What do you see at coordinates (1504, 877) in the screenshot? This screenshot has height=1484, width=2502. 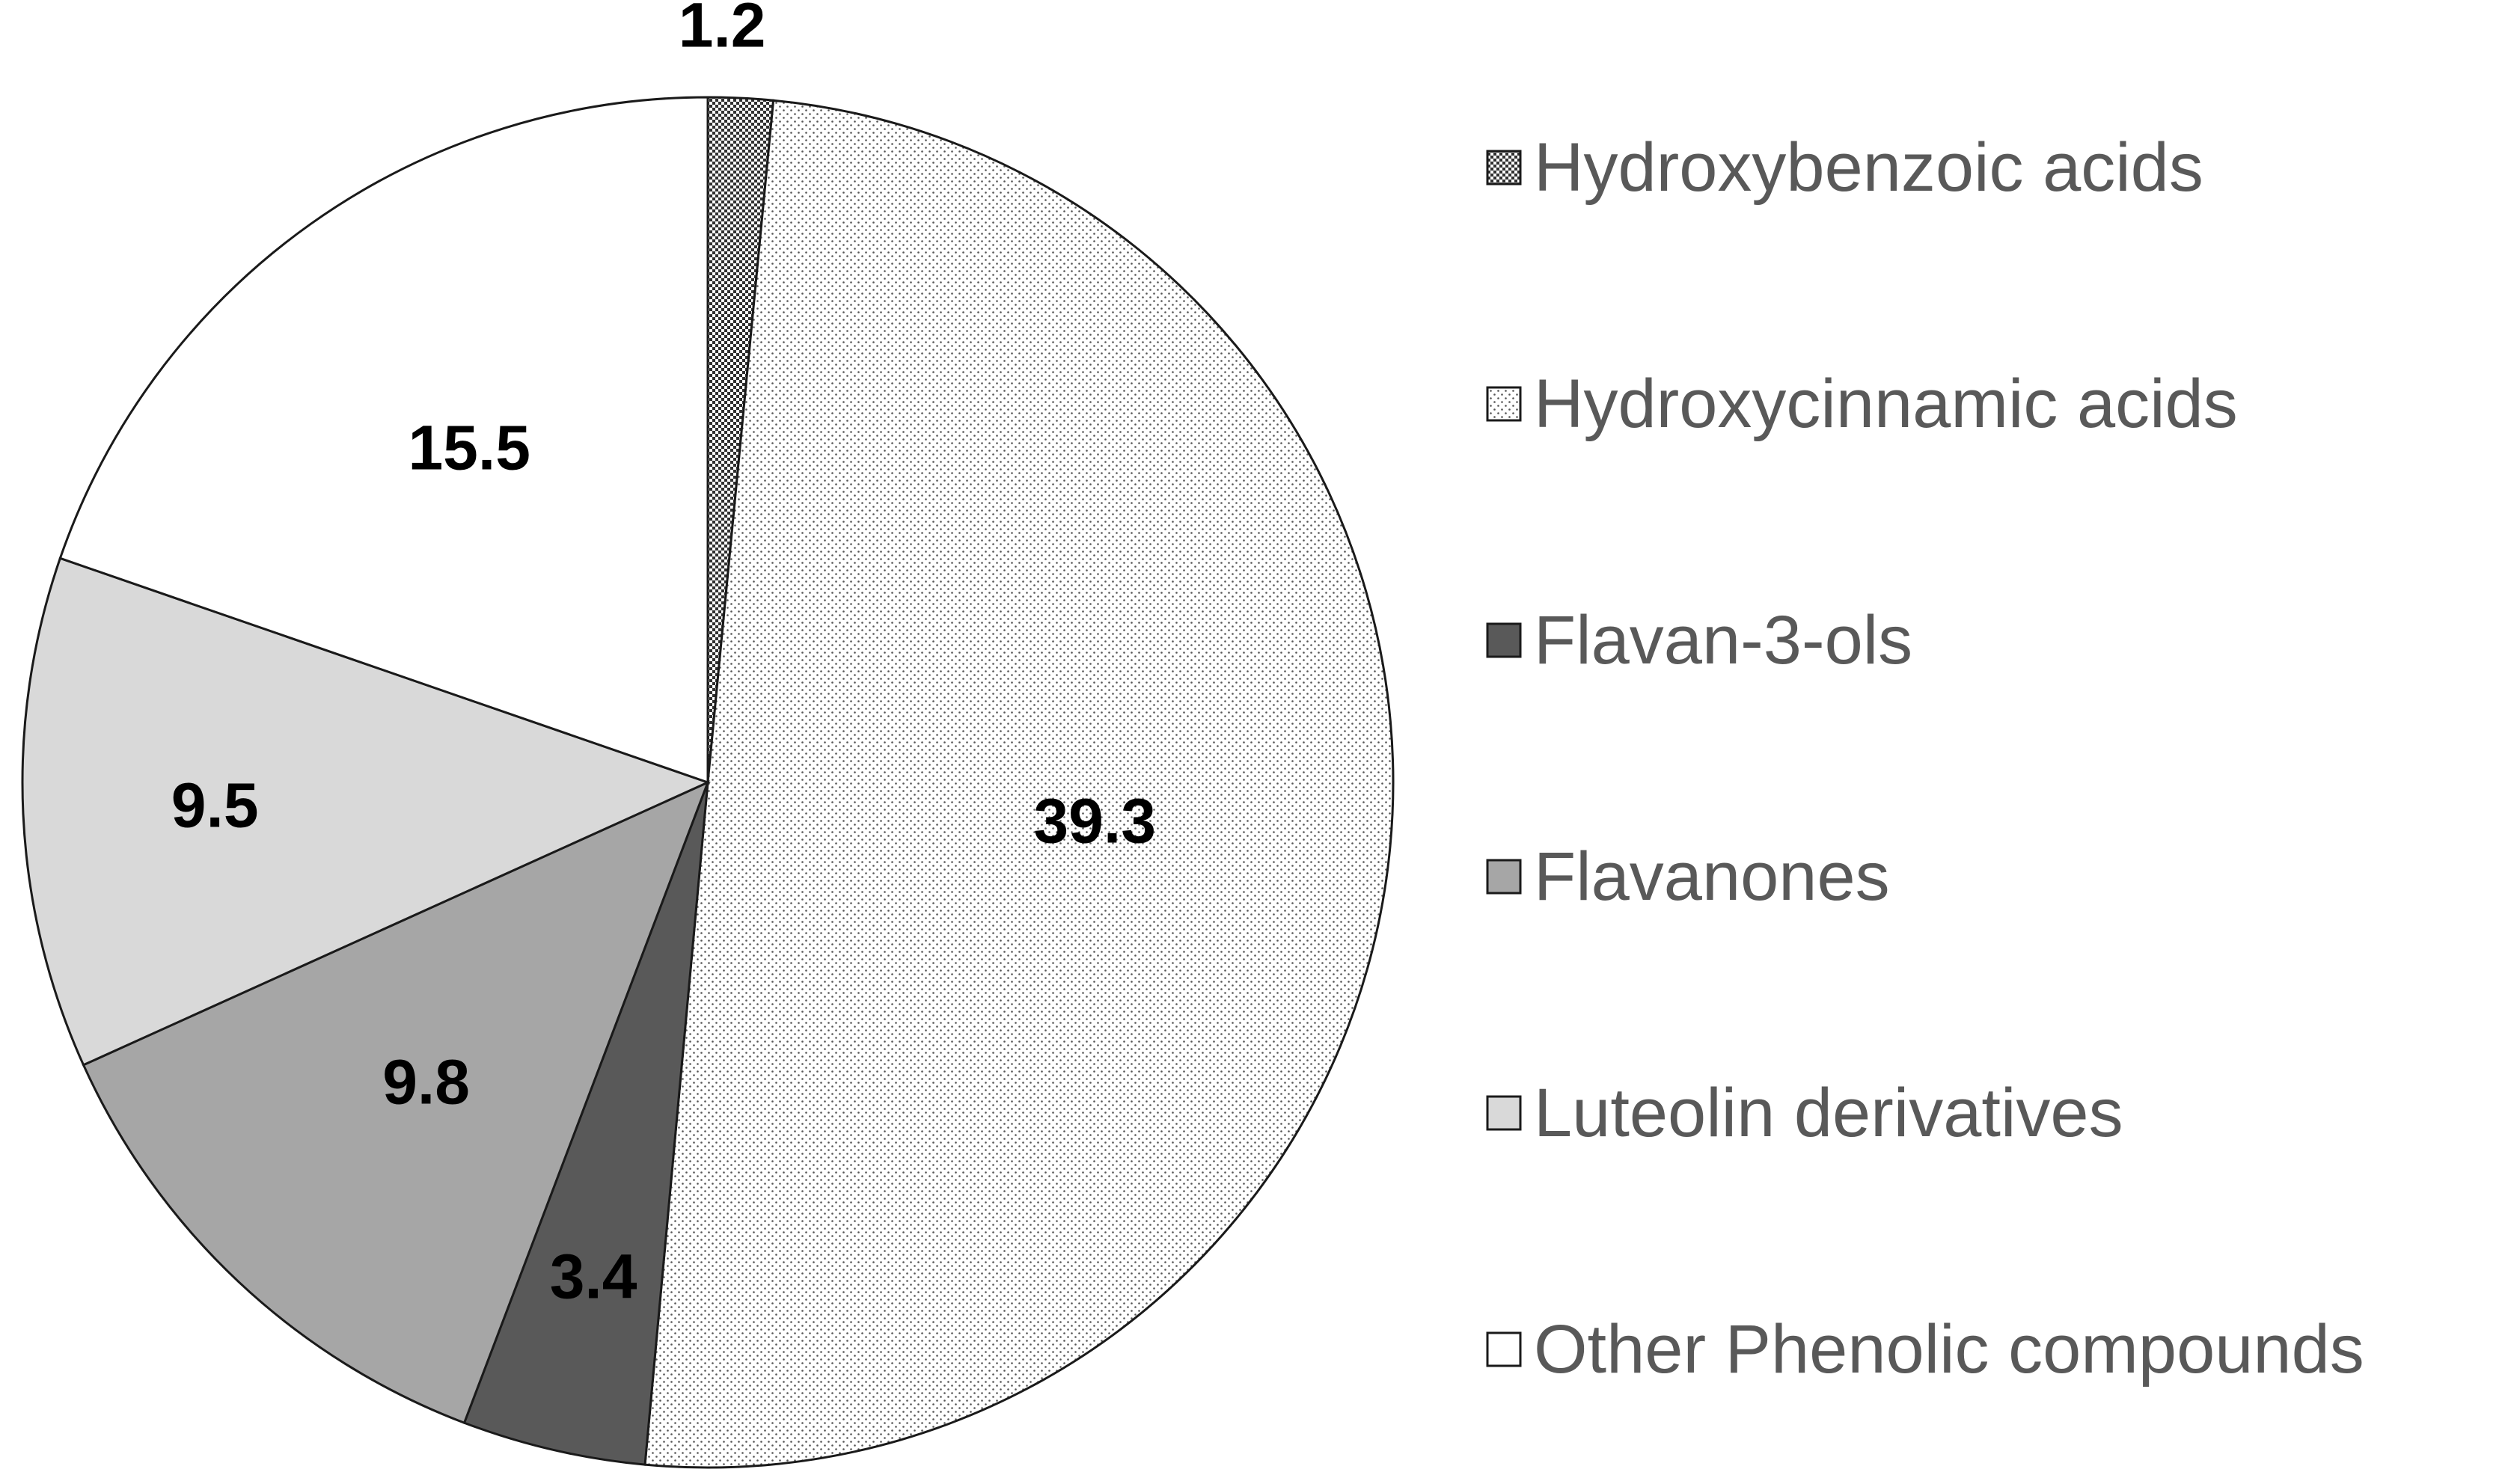 I see `legend-swatch-flavanones` at bounding box center [1504, 877].